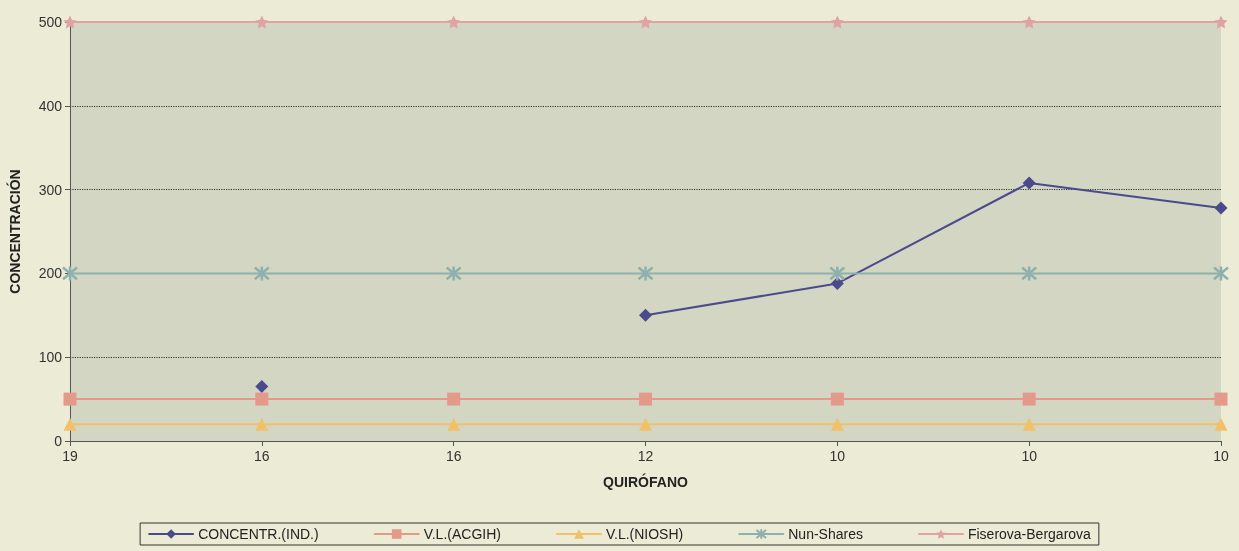 This screenshot has width=1239, height=551. What do you see at coordinates (258, 534) in the screenshot?
I see `legend-label: CONCENTR.(IND.)` at bounding box center [258, 534].